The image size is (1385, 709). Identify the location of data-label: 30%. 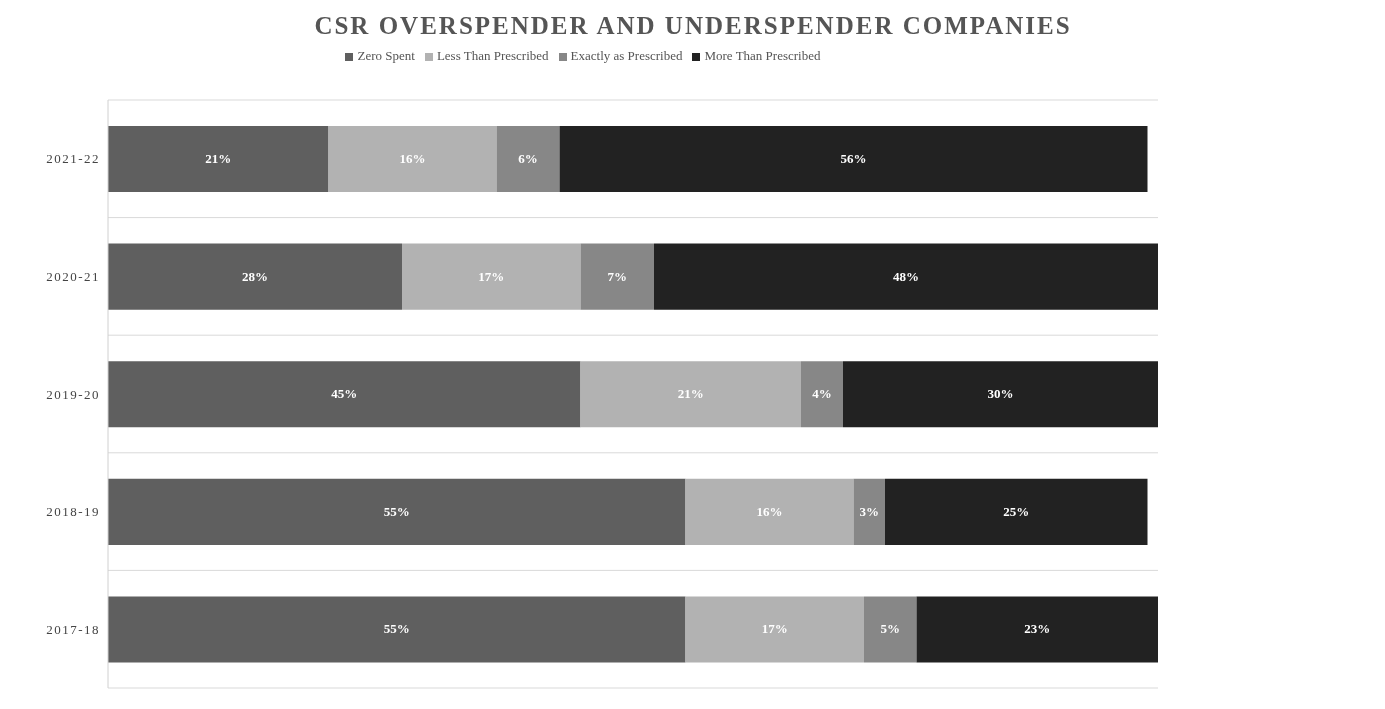
(1000, 394).